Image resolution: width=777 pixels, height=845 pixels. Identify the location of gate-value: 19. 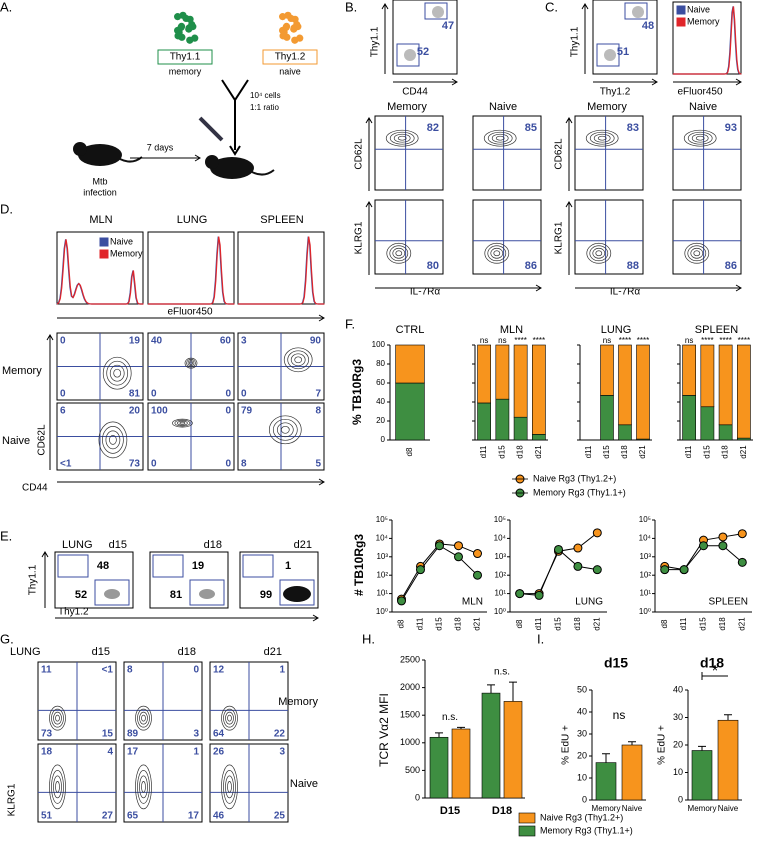
(198, 566).